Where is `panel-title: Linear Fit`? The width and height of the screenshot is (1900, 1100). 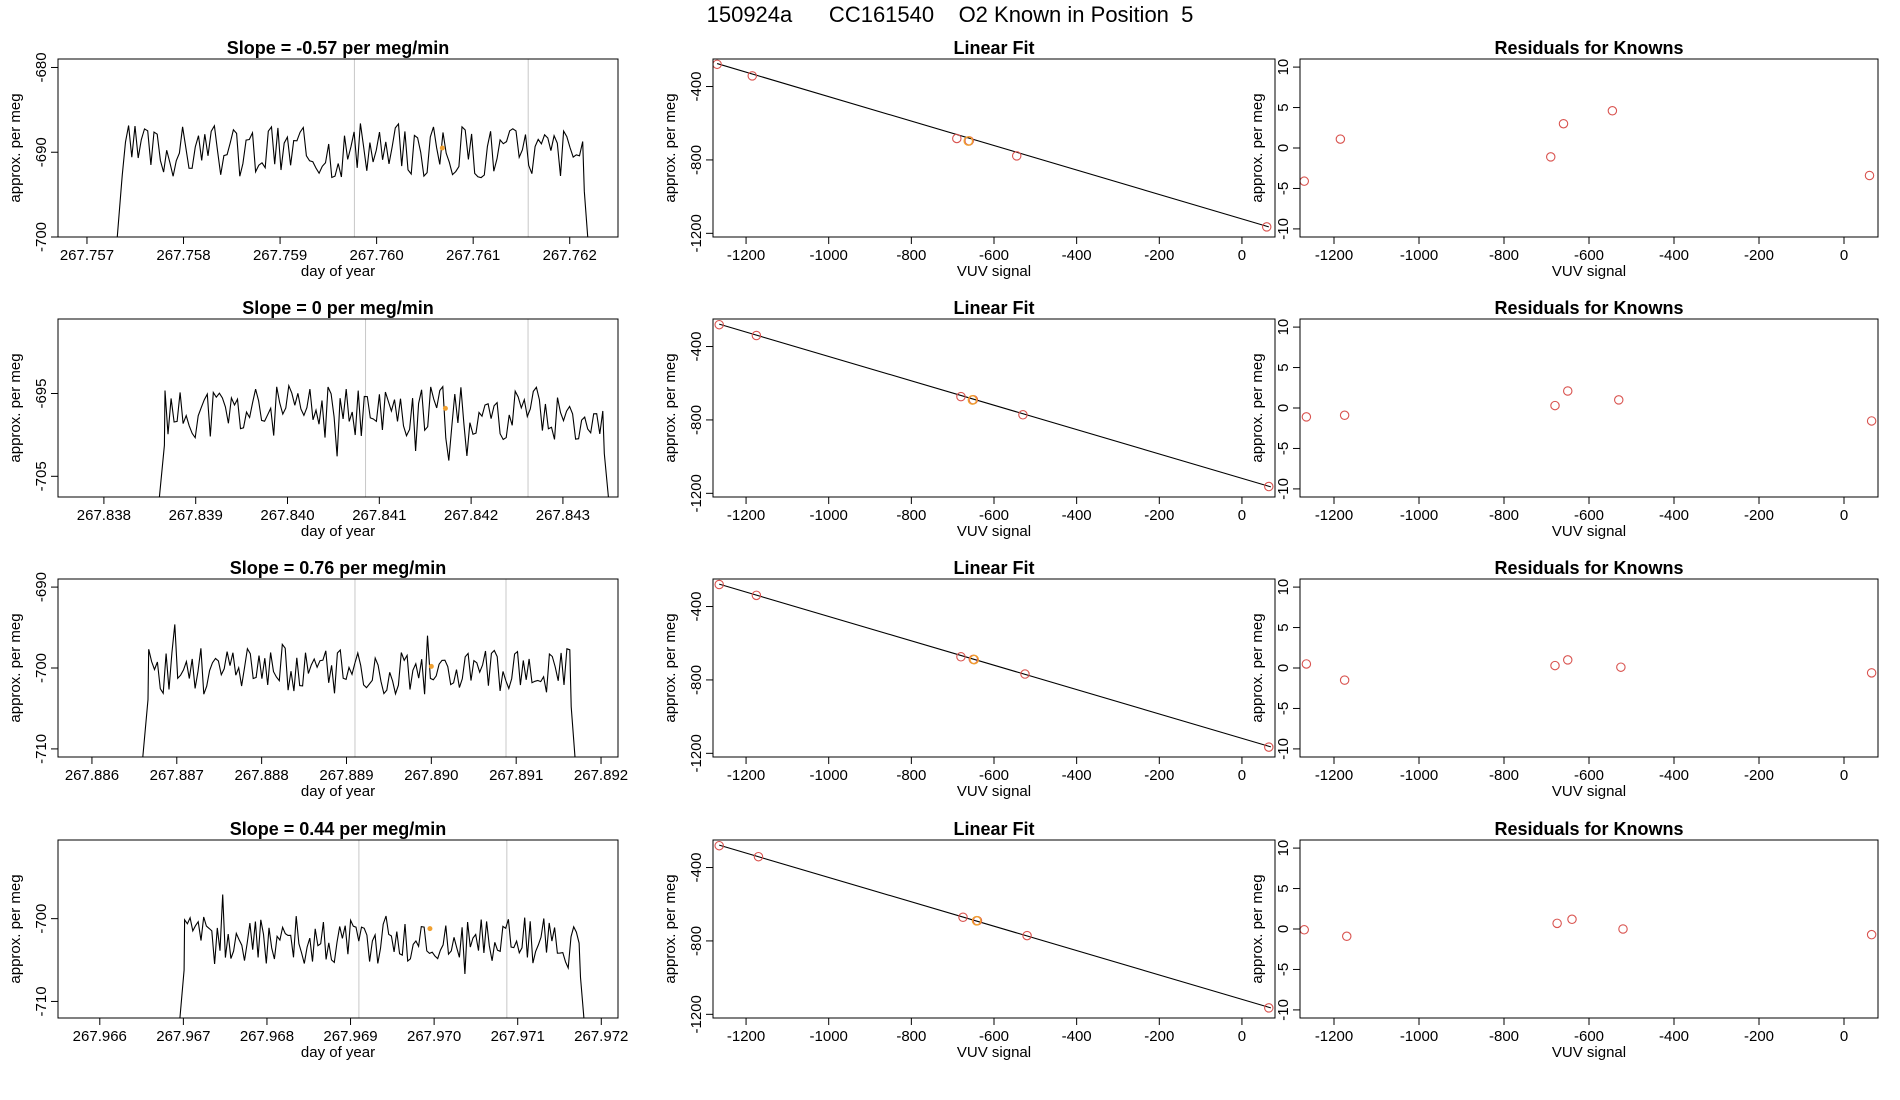
panel-title: Linear Fit is located at coordinates (993, 308).